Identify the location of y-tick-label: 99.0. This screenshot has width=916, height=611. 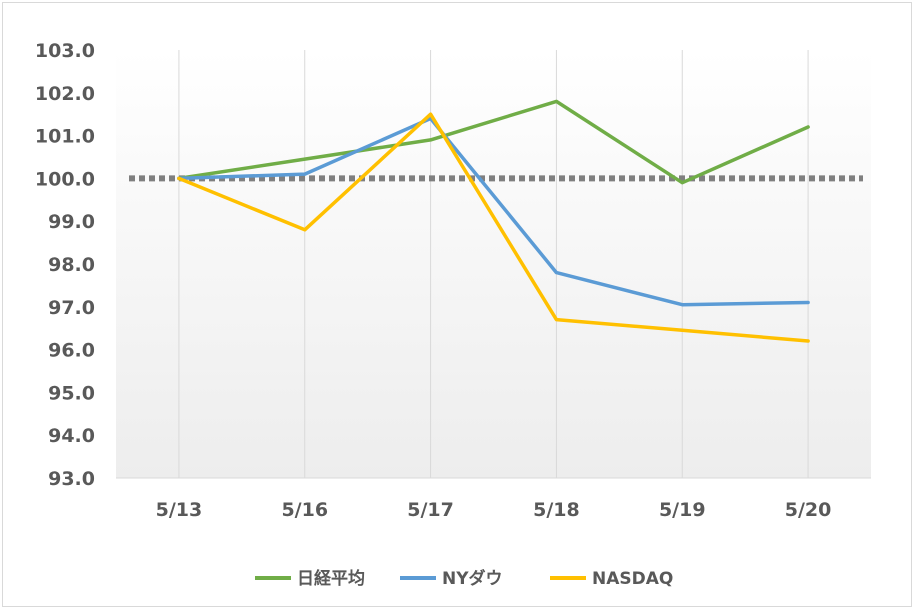
(71, 222).